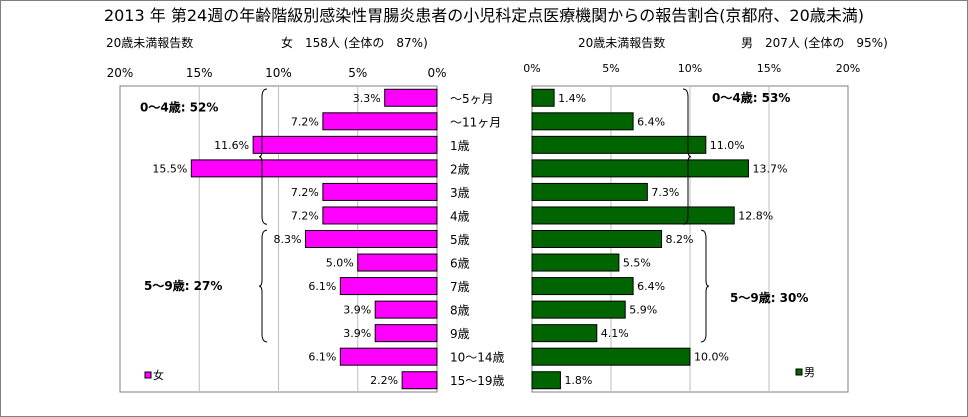 Image resolution: width=968 pixels, height=417 pixels. Describe the element at coordinates (622, 43) in the screenshot. I see `right-header-label: 20歳未満報告数` at that location.